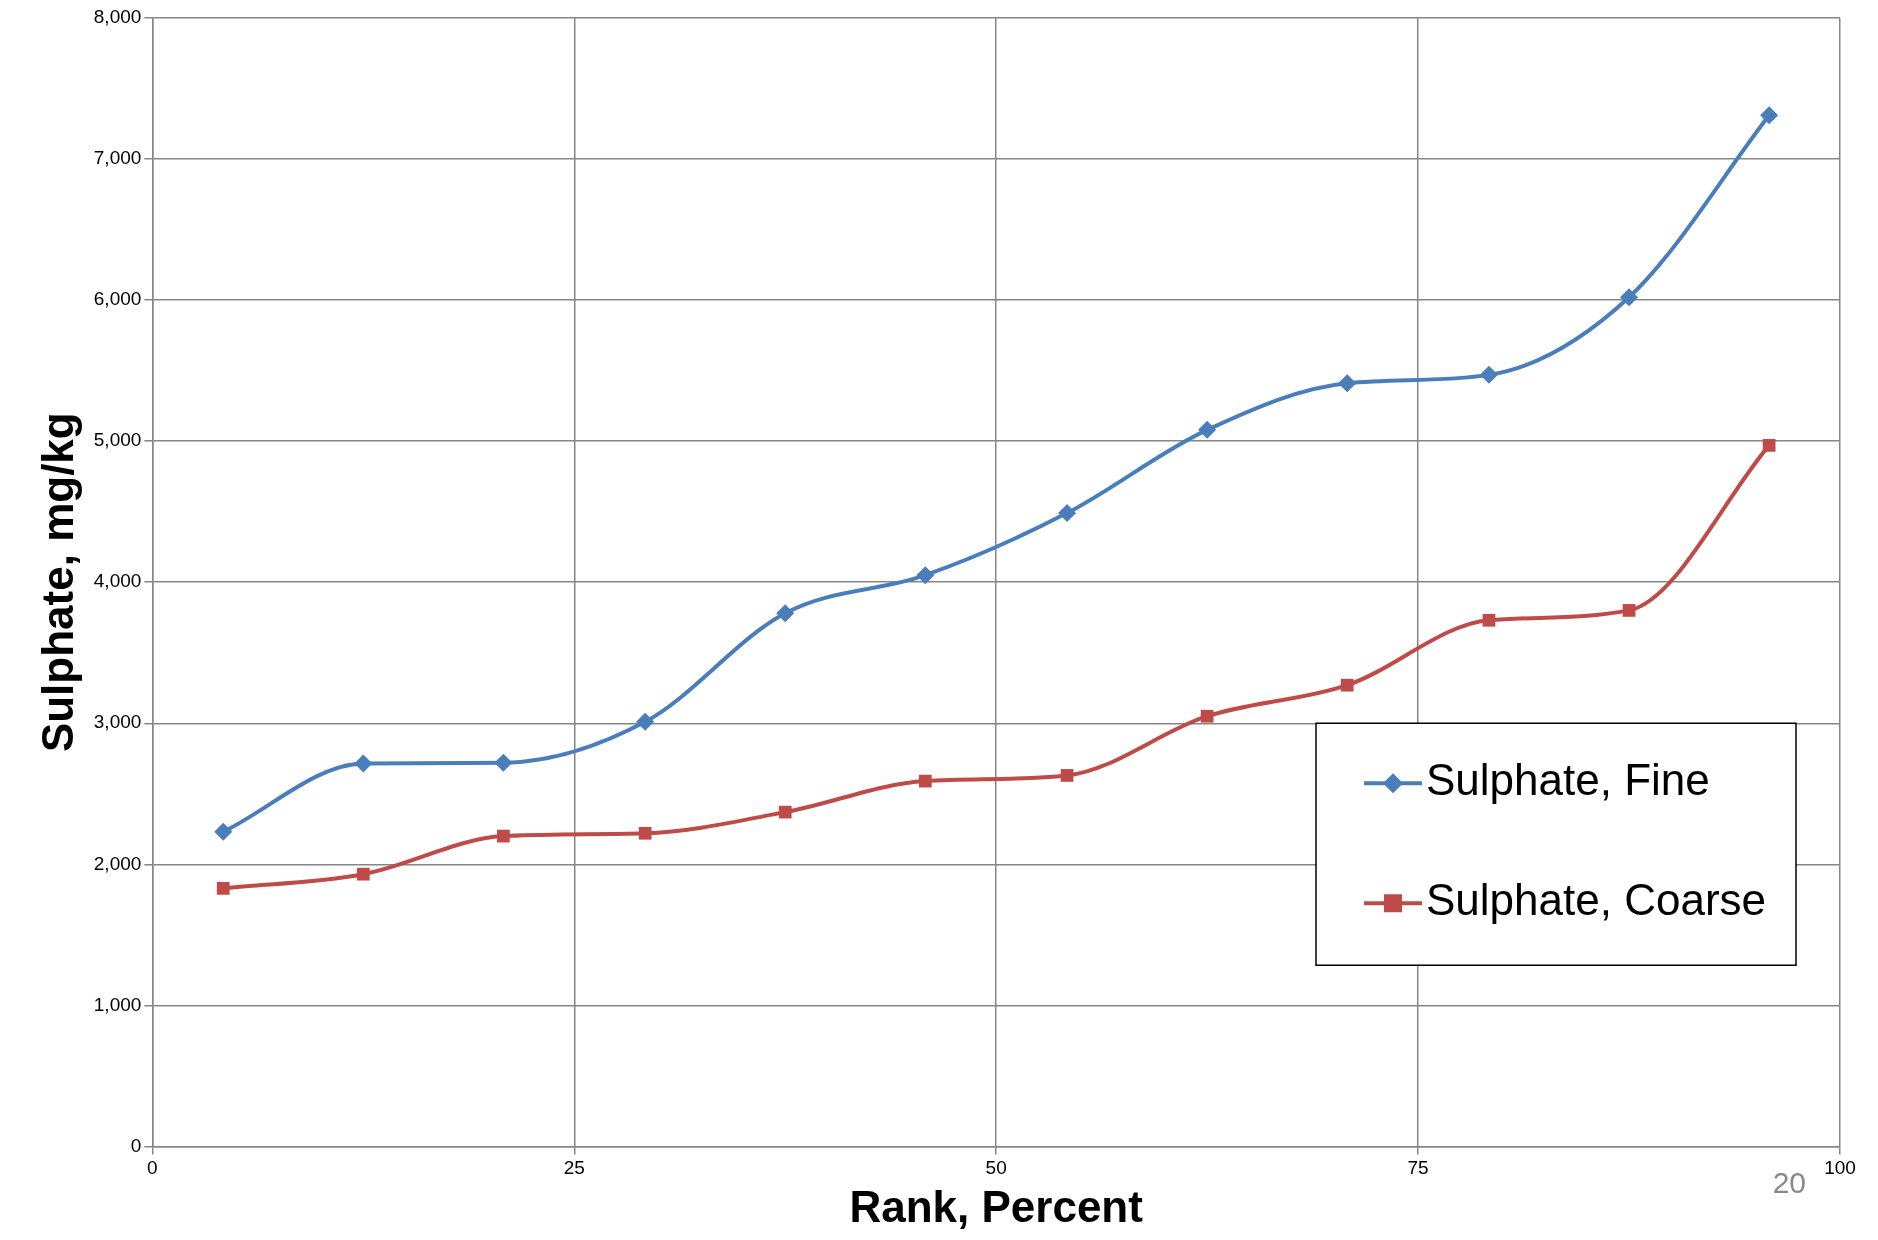  Describe the element at coordinates (1840, 1168) in the screenshot. I see `x-tick-label: 100` at that location.